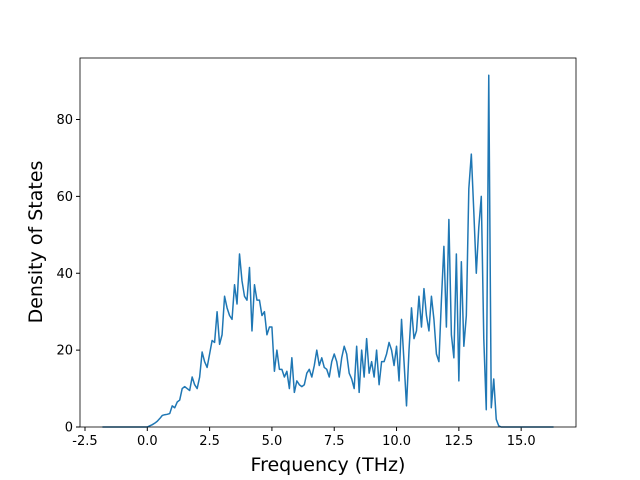 This screenshot has width=640, height=480. What do you see at coordinates (458, 441) in the screenshot?
I see `x-tick-label: 12.5` at bounding box center [458, 441].